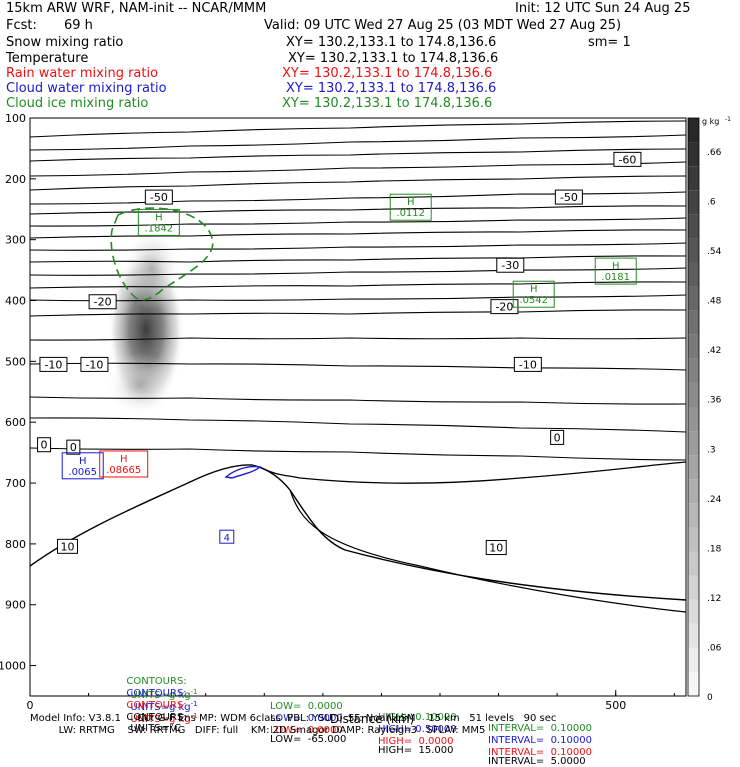 This screenshot has height=767, width=740. I want to click on field-smoothing: sm= 1, so click(609, 42).